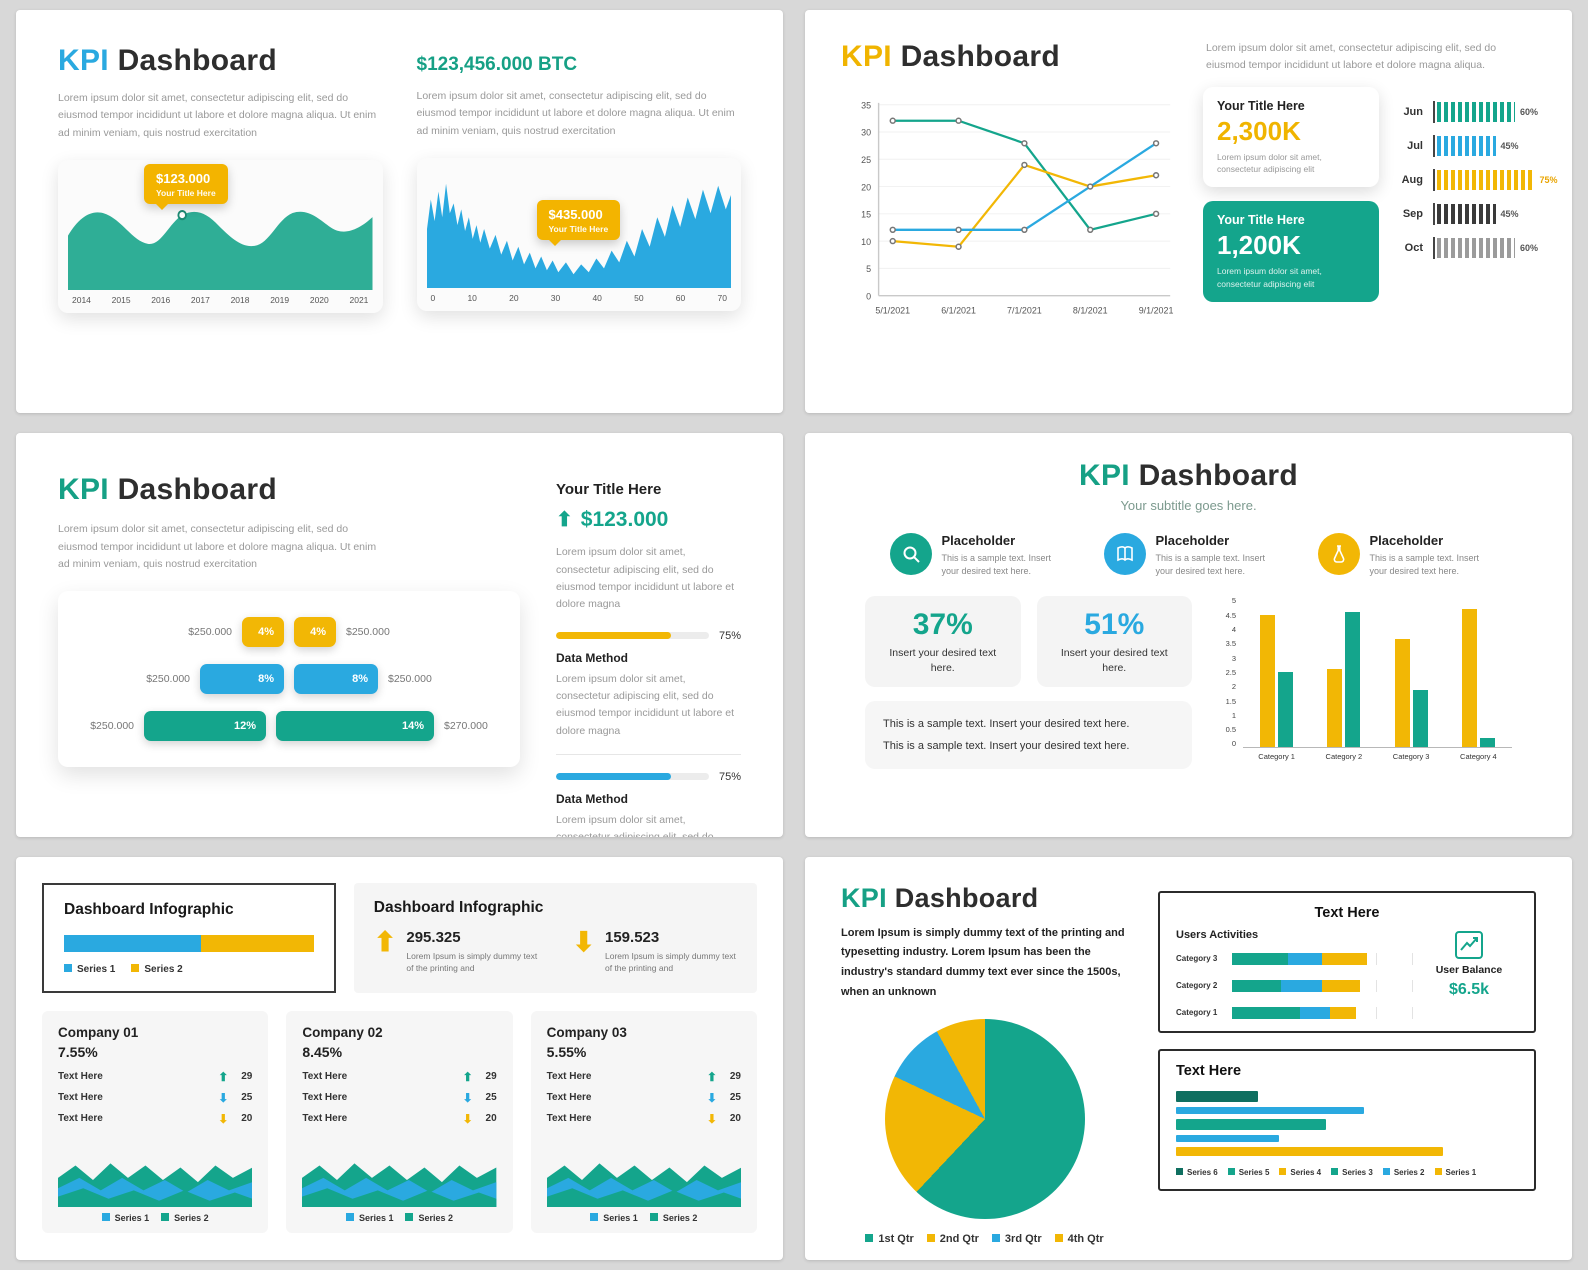 The width and height of the screenshot is (1588, 1270). What do you see at coordinates (1192, 541) in the screenshot?
I see `placeholder-title: Placeholder` at bounding box center [1192, 541].